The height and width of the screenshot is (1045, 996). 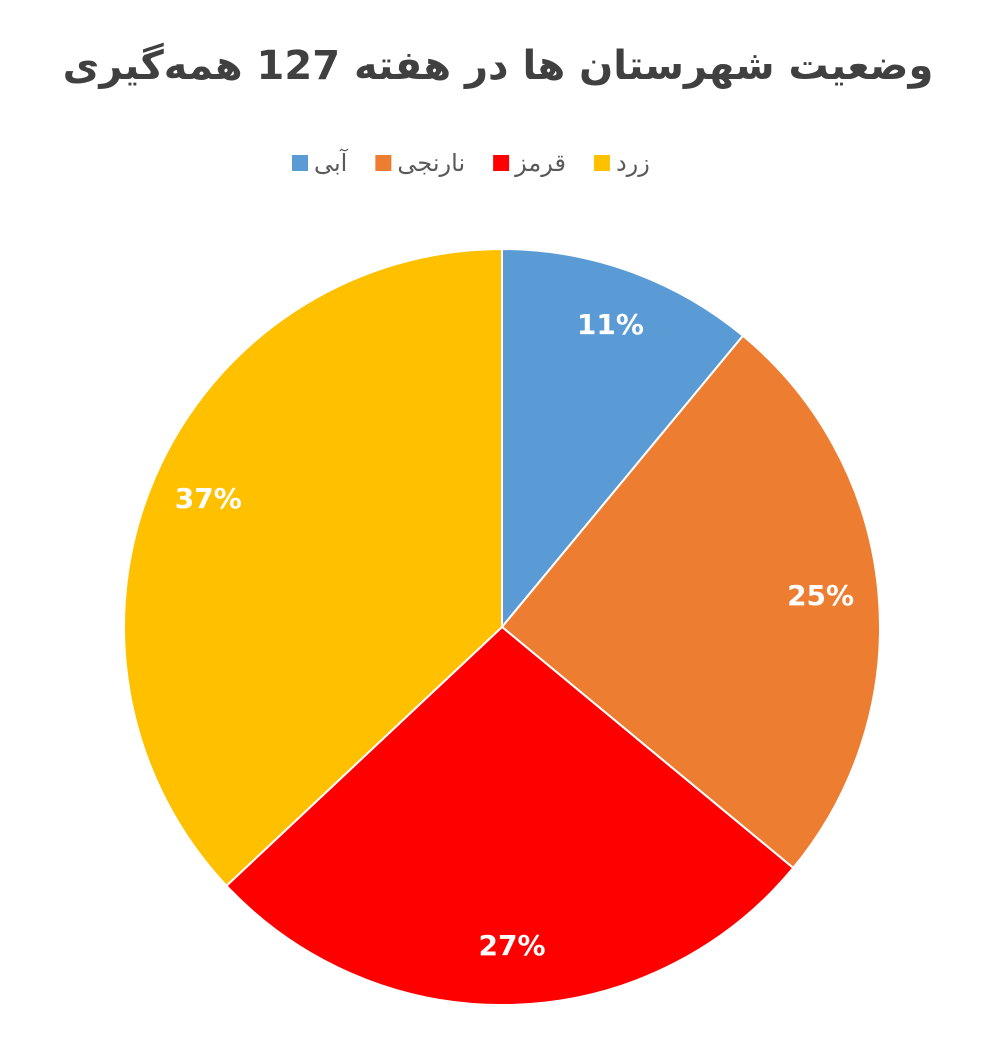 I want to click on legend-label: آبی, so click(x=331, y=162).